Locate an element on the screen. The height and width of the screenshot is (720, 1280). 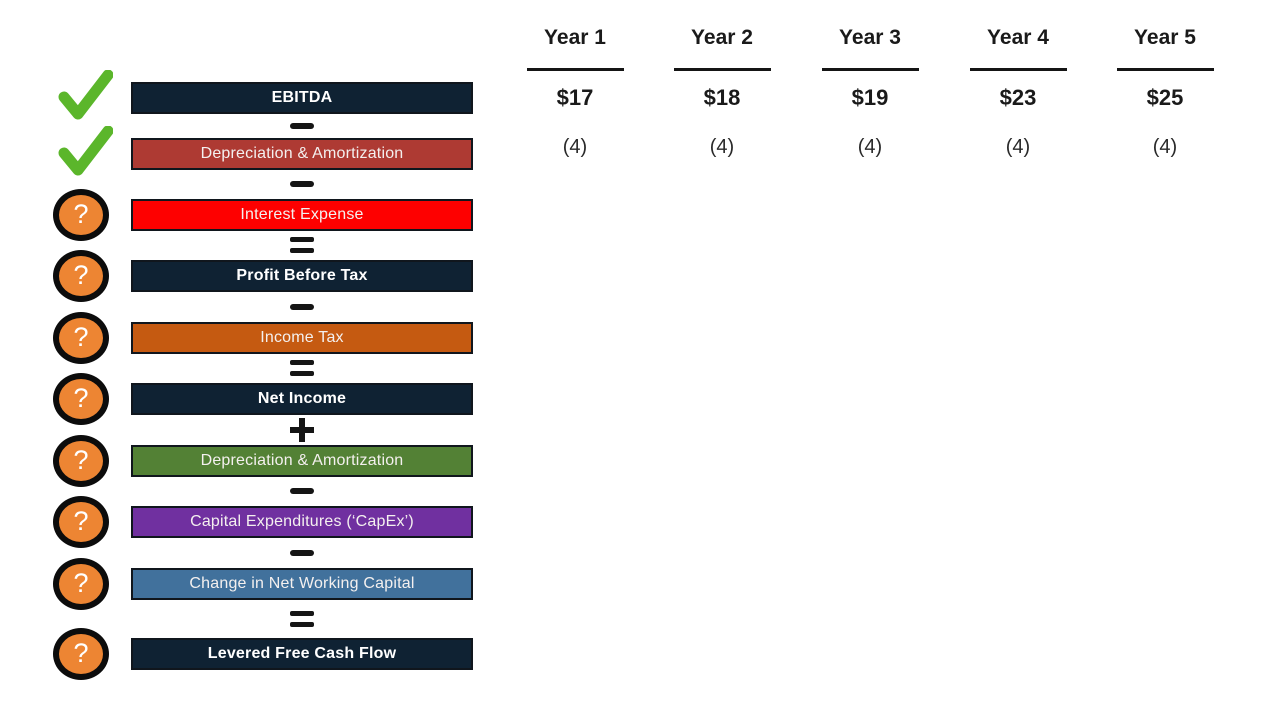
ebitda-value: $23 is located at coordinates (1018, 97).